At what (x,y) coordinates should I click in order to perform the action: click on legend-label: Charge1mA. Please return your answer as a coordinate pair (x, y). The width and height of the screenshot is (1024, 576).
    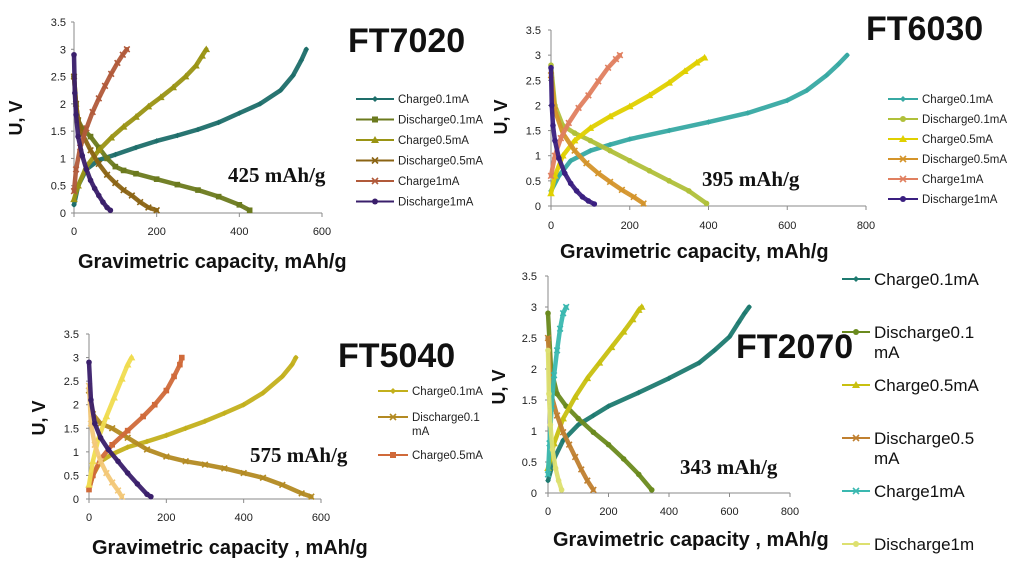
    Looking at the image, I should click on (953, 180).